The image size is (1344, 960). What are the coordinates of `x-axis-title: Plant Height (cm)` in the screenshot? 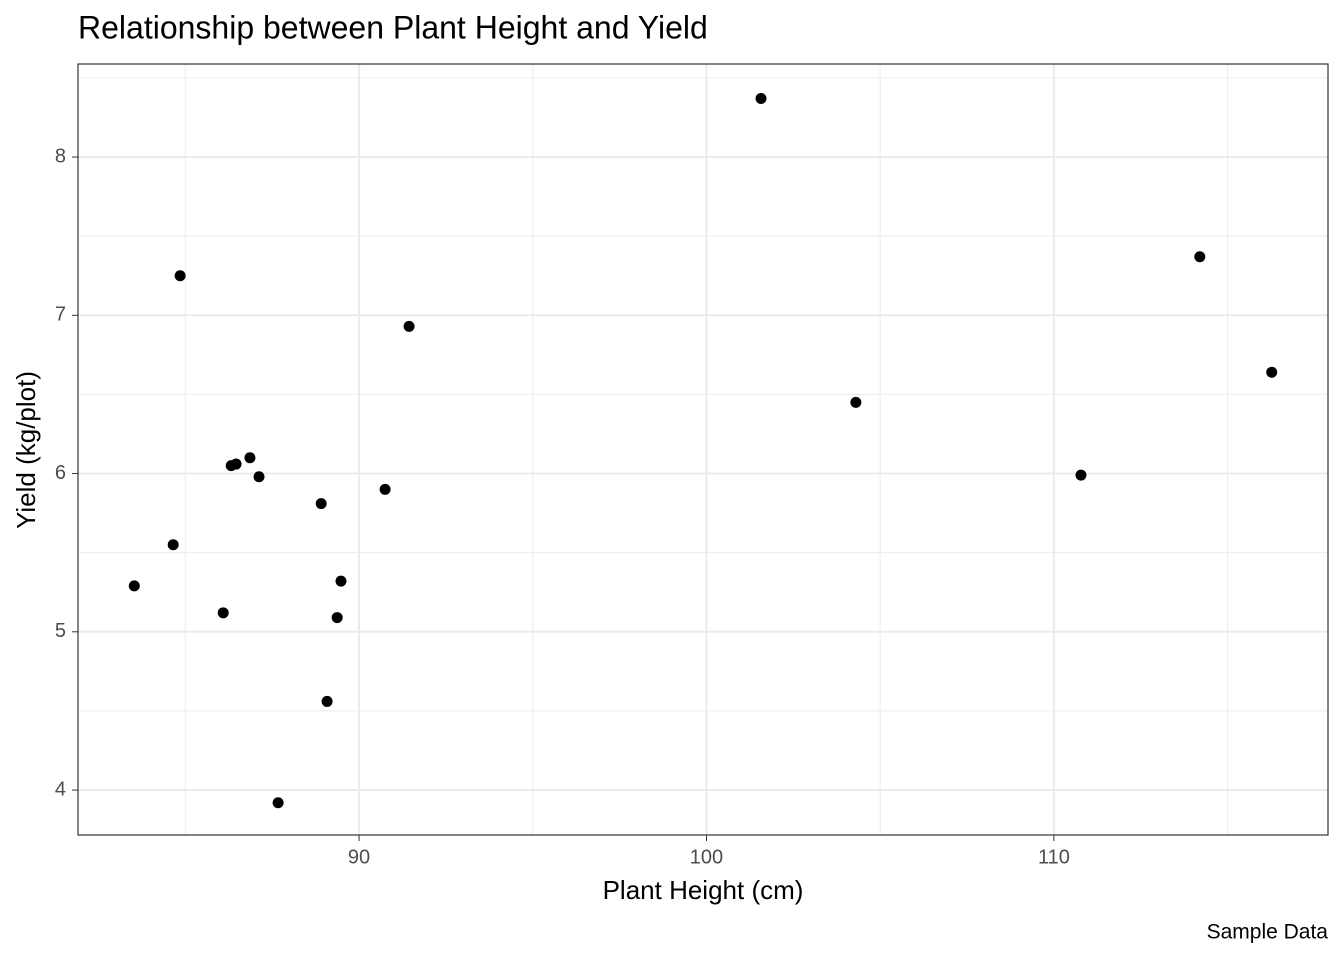 It's located at (703, 890).